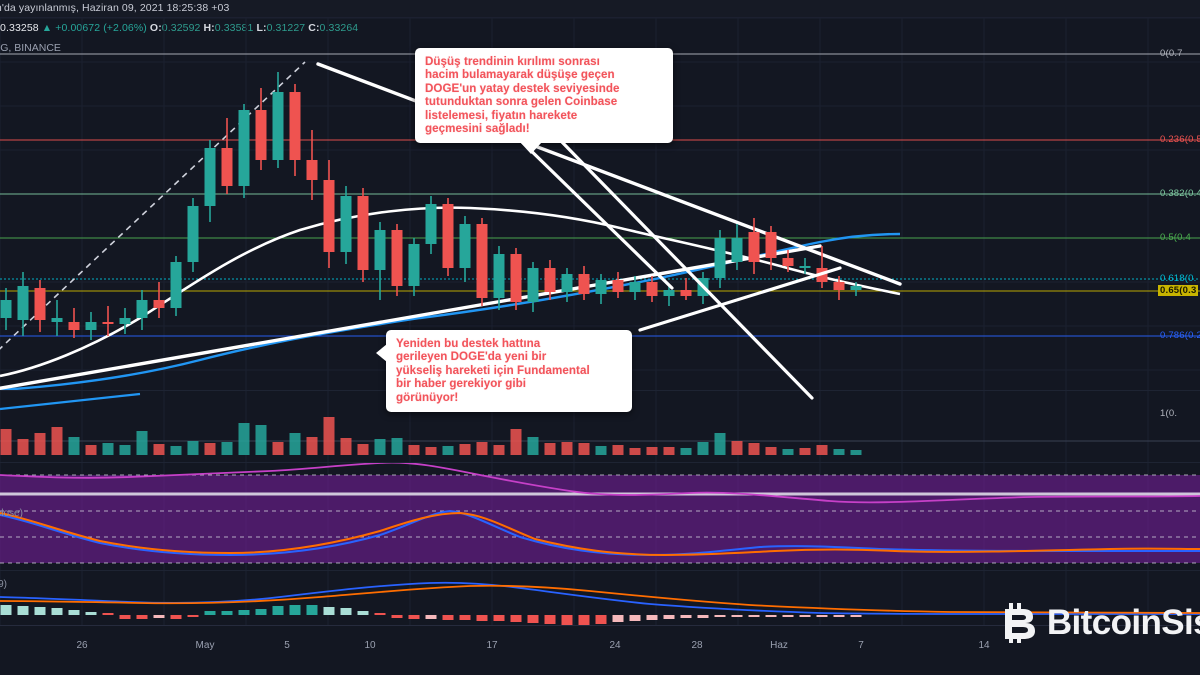 The height and width of the screenshot is (675, 1200). Describe the element at coordinates (600, 426) in the screenshot. I see `volume-pane` at that location.